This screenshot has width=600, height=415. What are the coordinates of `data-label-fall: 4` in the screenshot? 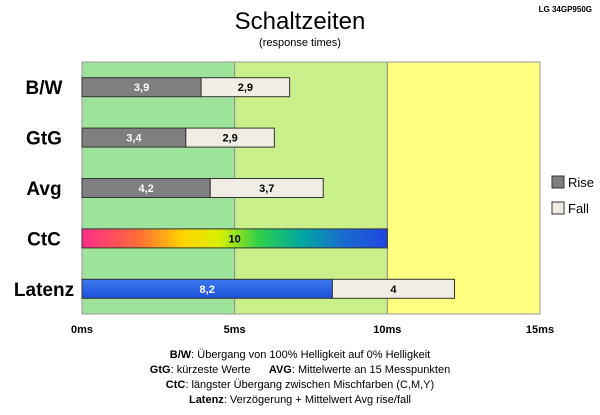 It's located at (393, 290).